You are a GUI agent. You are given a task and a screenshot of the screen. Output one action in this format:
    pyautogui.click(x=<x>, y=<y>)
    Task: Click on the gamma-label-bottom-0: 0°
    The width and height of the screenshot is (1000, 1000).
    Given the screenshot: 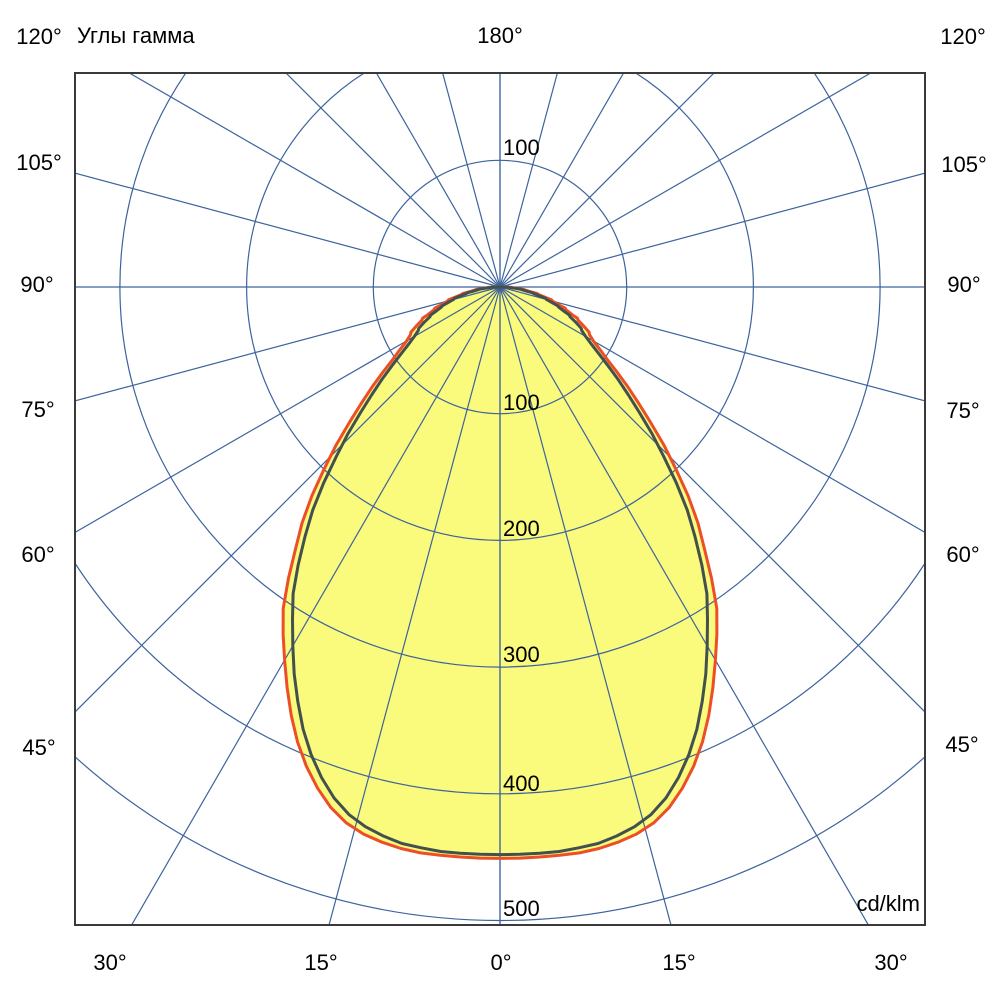 What is the action you would take?
    pyautogui.click(x=501, y=962)
    